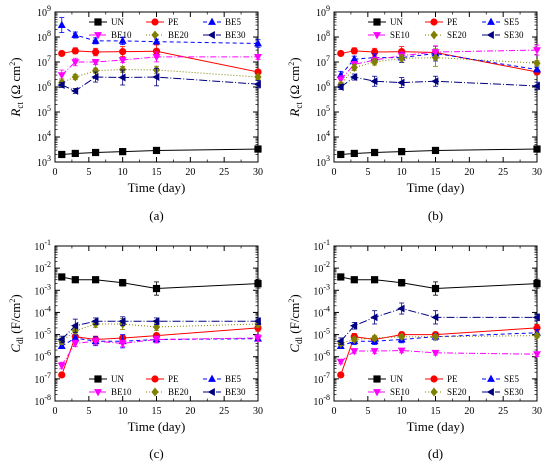 Image resolution: width=550 pixels, height=465 pixels. What do you see at coordinates (400, 35) in the screenshot?
I see `legend-label: SE10` at bounding box center [400, 35].